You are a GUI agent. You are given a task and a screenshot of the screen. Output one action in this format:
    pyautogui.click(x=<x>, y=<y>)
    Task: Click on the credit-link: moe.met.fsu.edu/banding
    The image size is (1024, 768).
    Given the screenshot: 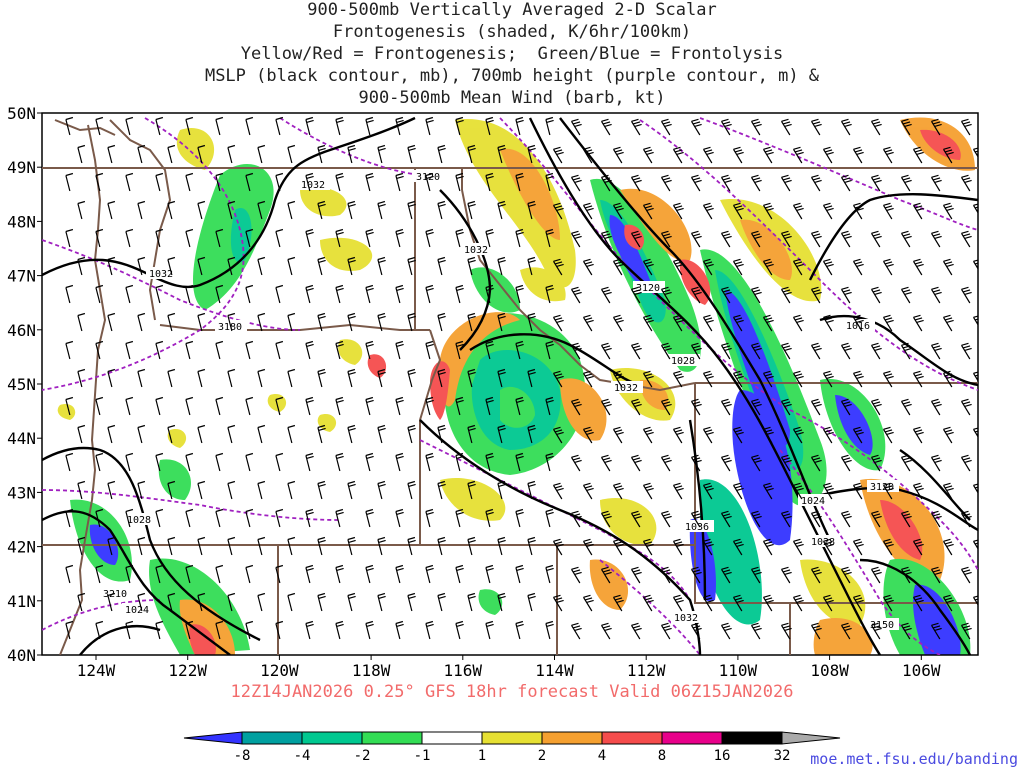 What is the action you would take?
    pyautogui.click(x=914, y=759)
    